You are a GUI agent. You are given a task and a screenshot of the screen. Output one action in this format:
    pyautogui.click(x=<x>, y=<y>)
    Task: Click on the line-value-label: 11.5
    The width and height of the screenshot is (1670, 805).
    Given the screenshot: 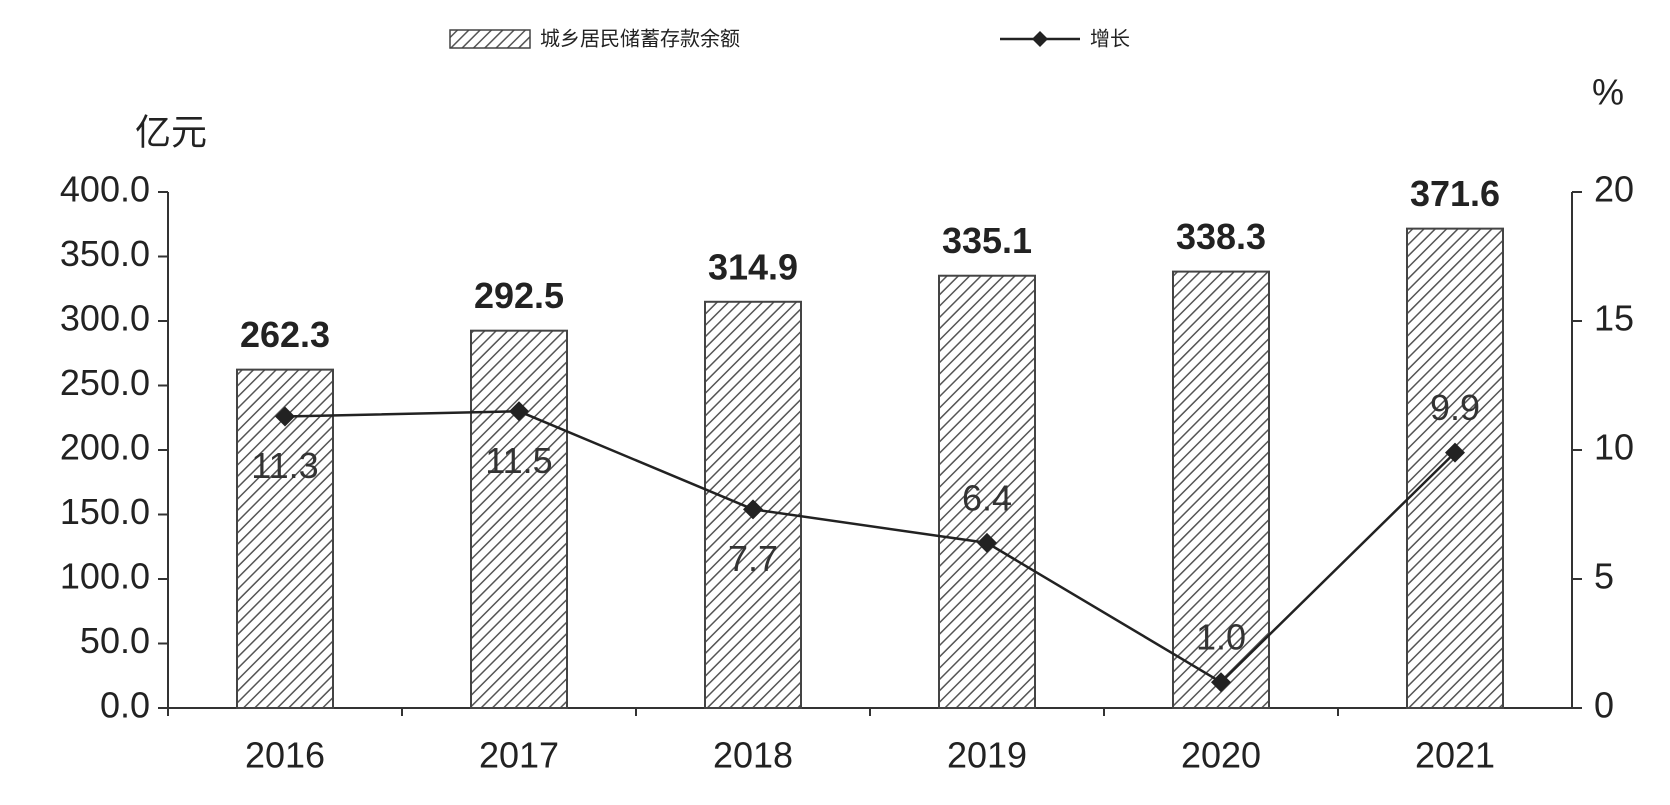 What is the action you would take?
    pyautogui.click(x=518, y=460)
    